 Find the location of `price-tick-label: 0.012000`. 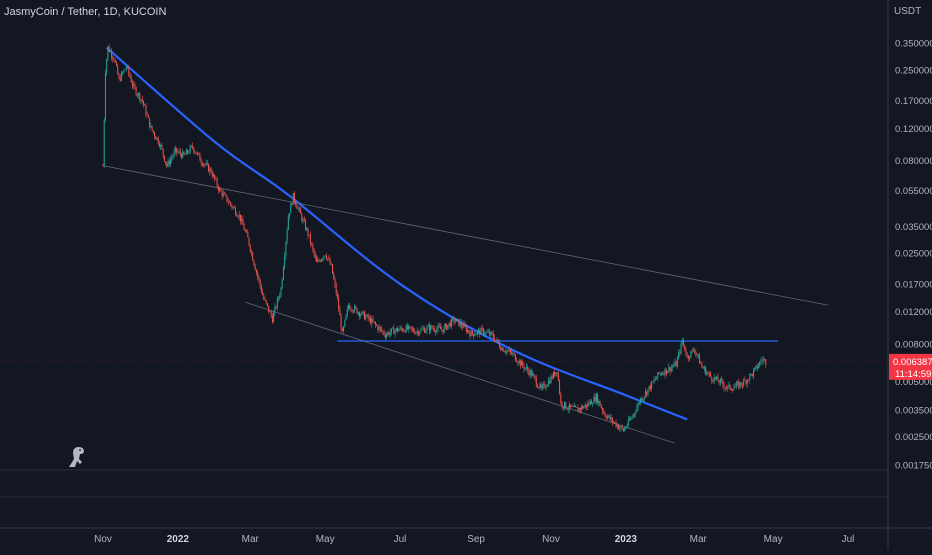

price-tick-label: 0.012000 is located at coordinates (913, 312).